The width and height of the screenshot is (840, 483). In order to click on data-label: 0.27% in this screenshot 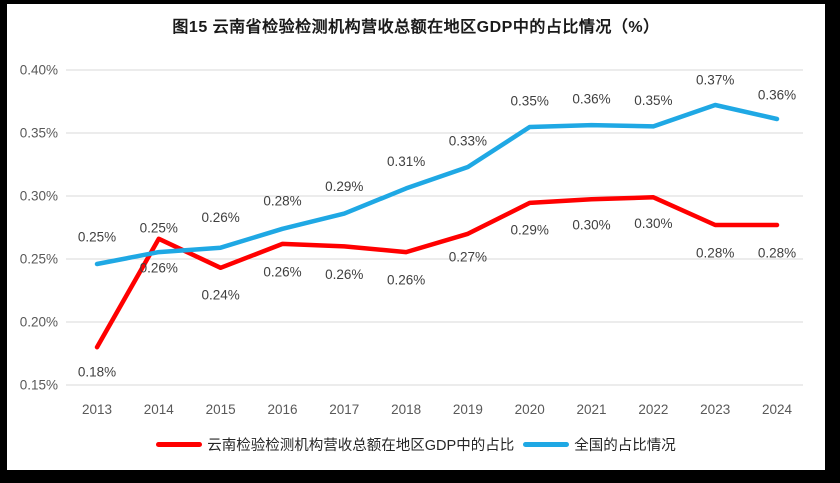, I will do `click(468, 256)`.